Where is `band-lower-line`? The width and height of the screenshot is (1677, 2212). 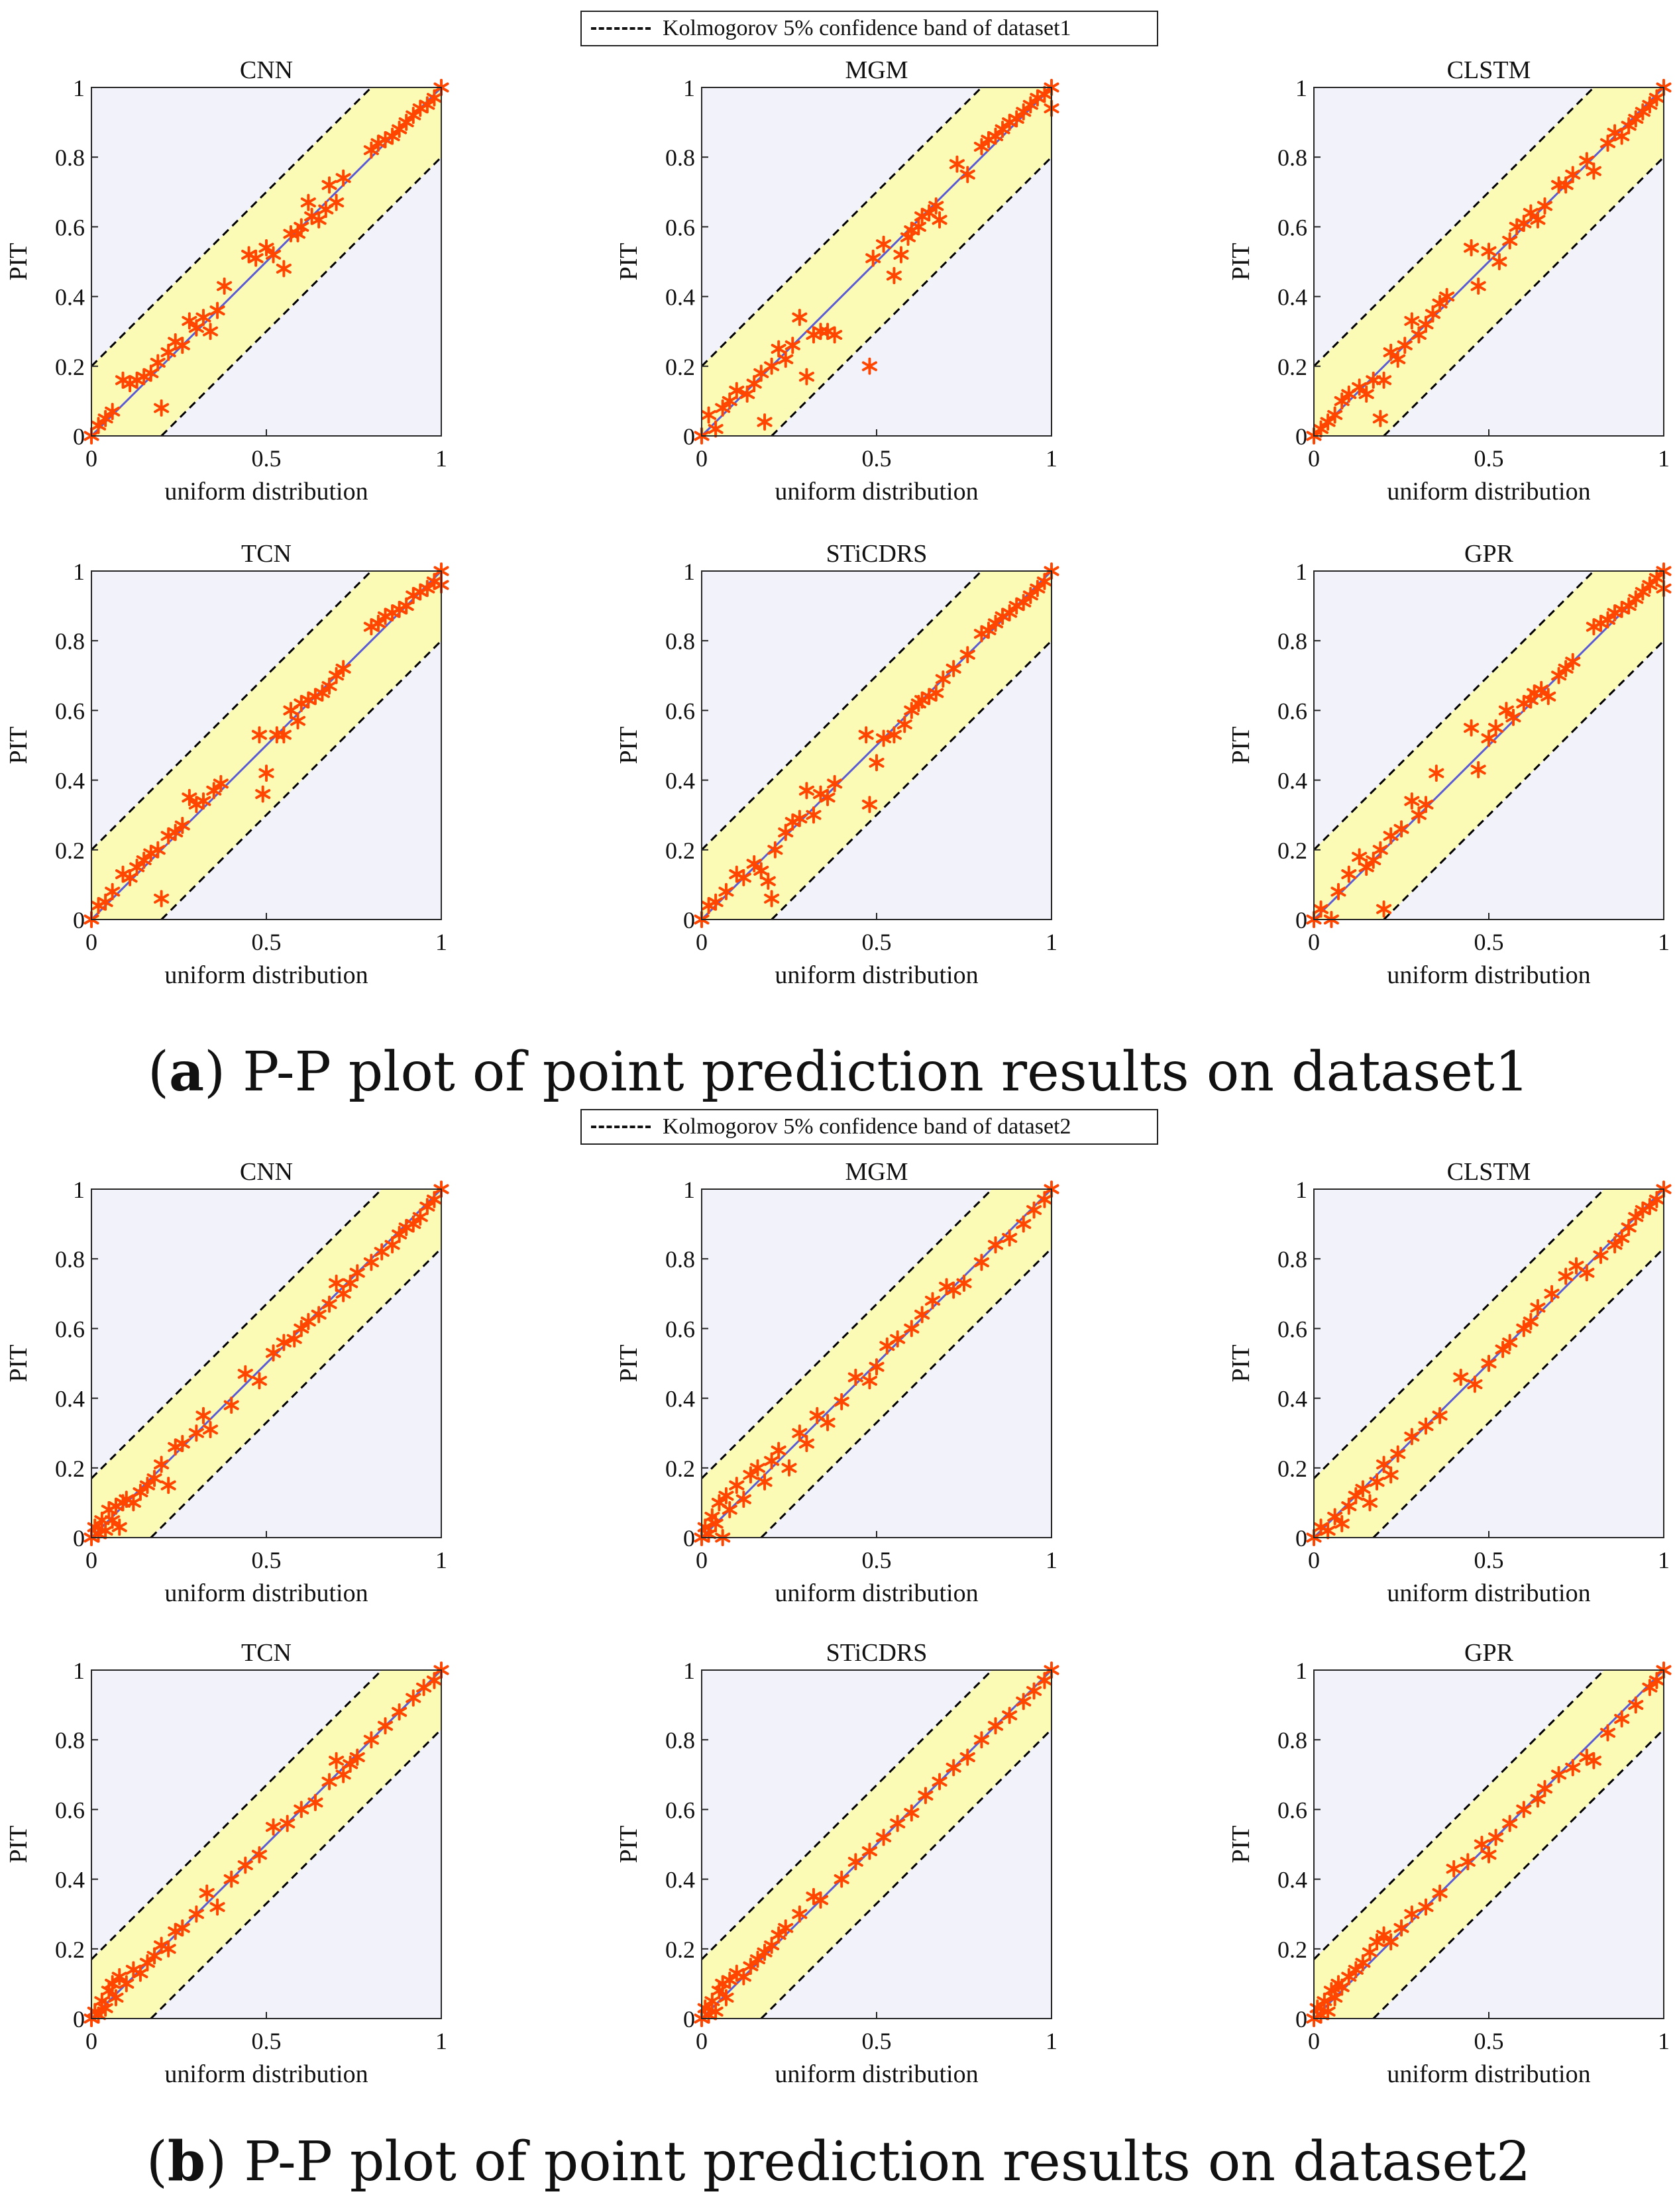 band-lower-line is located at coordinates (906, 1393).